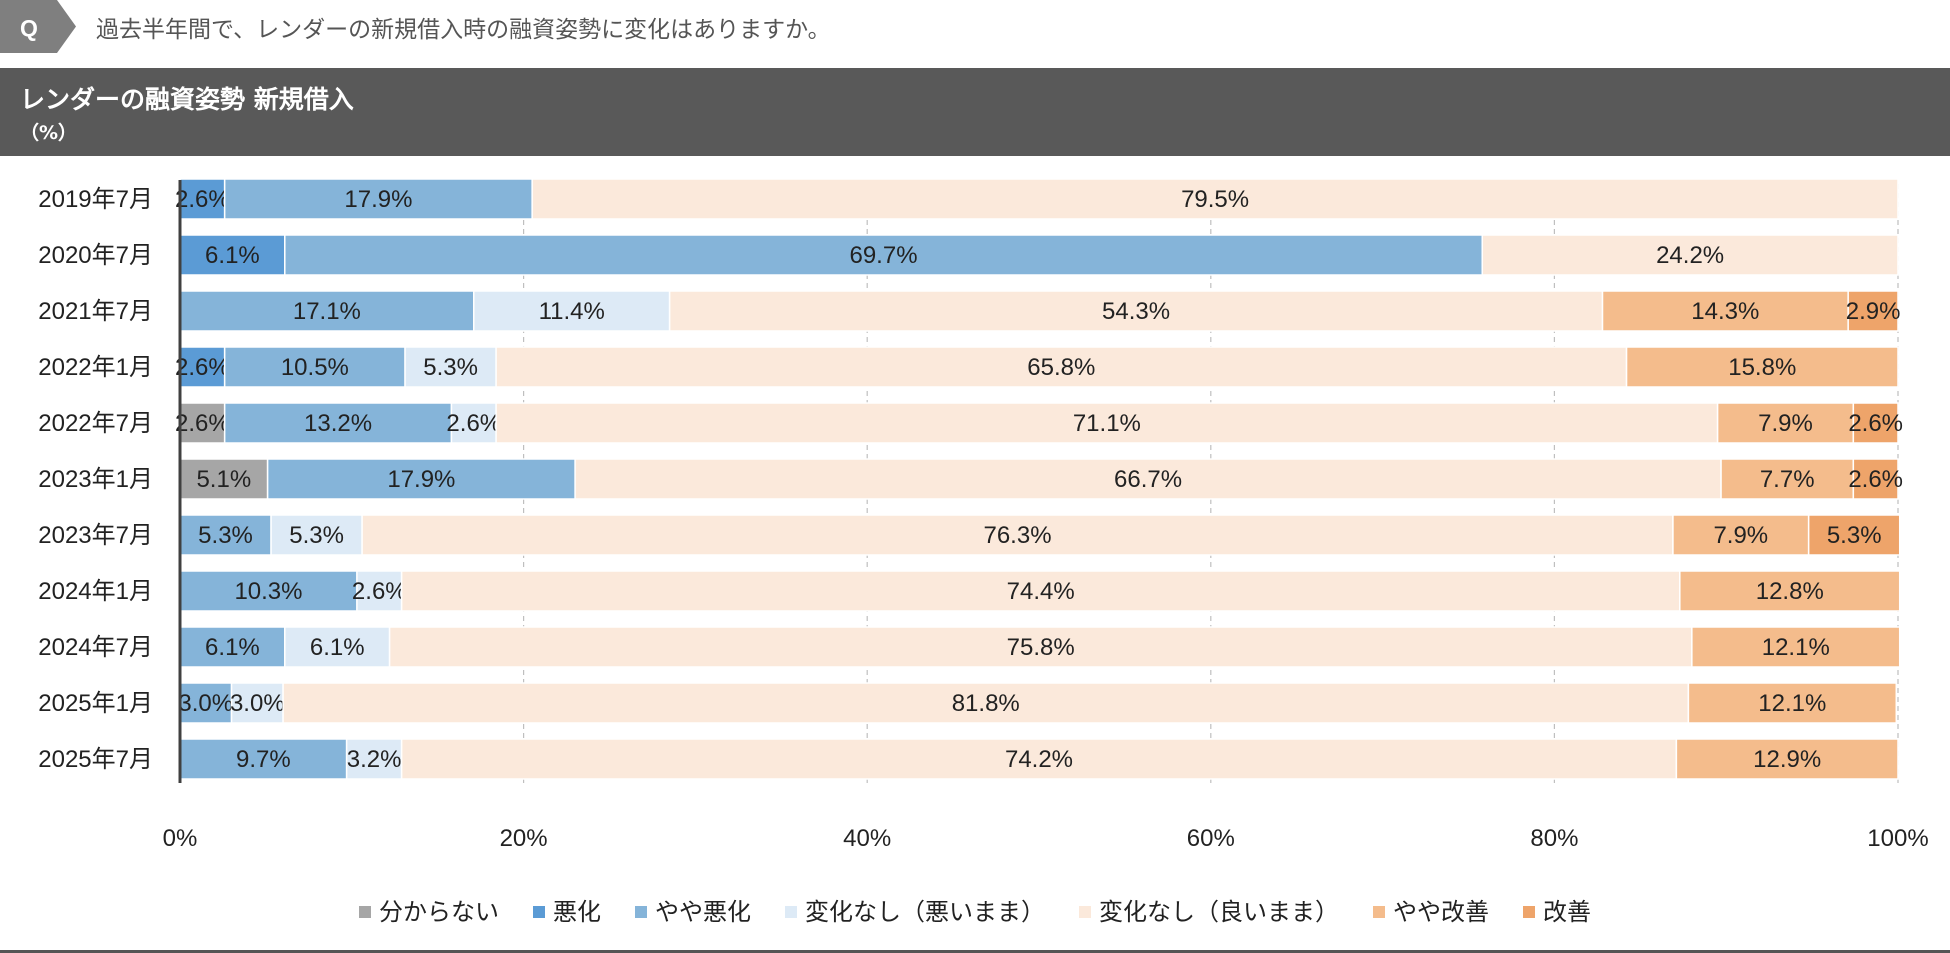  I want to click on data-label: 13.2%, so click(338, 423).